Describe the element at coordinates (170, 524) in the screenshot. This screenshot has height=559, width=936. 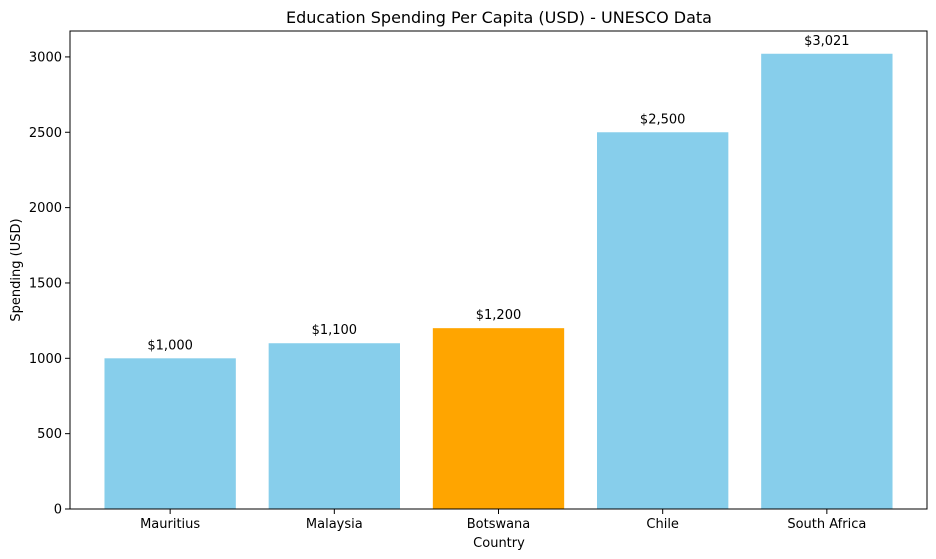
I see `x-tick-label: Mauritius` at that location.